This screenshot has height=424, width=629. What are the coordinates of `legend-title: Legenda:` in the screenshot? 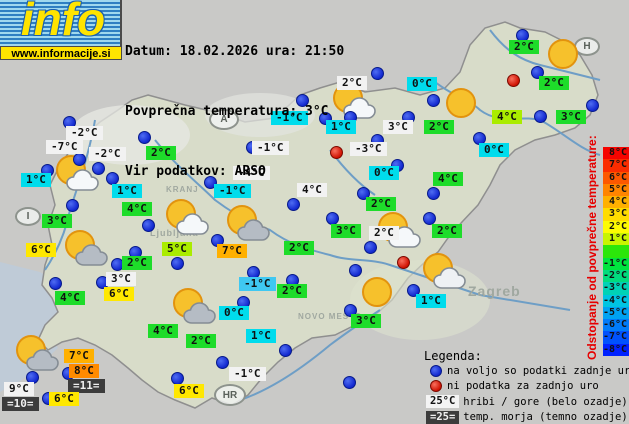 It's located at (453, 355).